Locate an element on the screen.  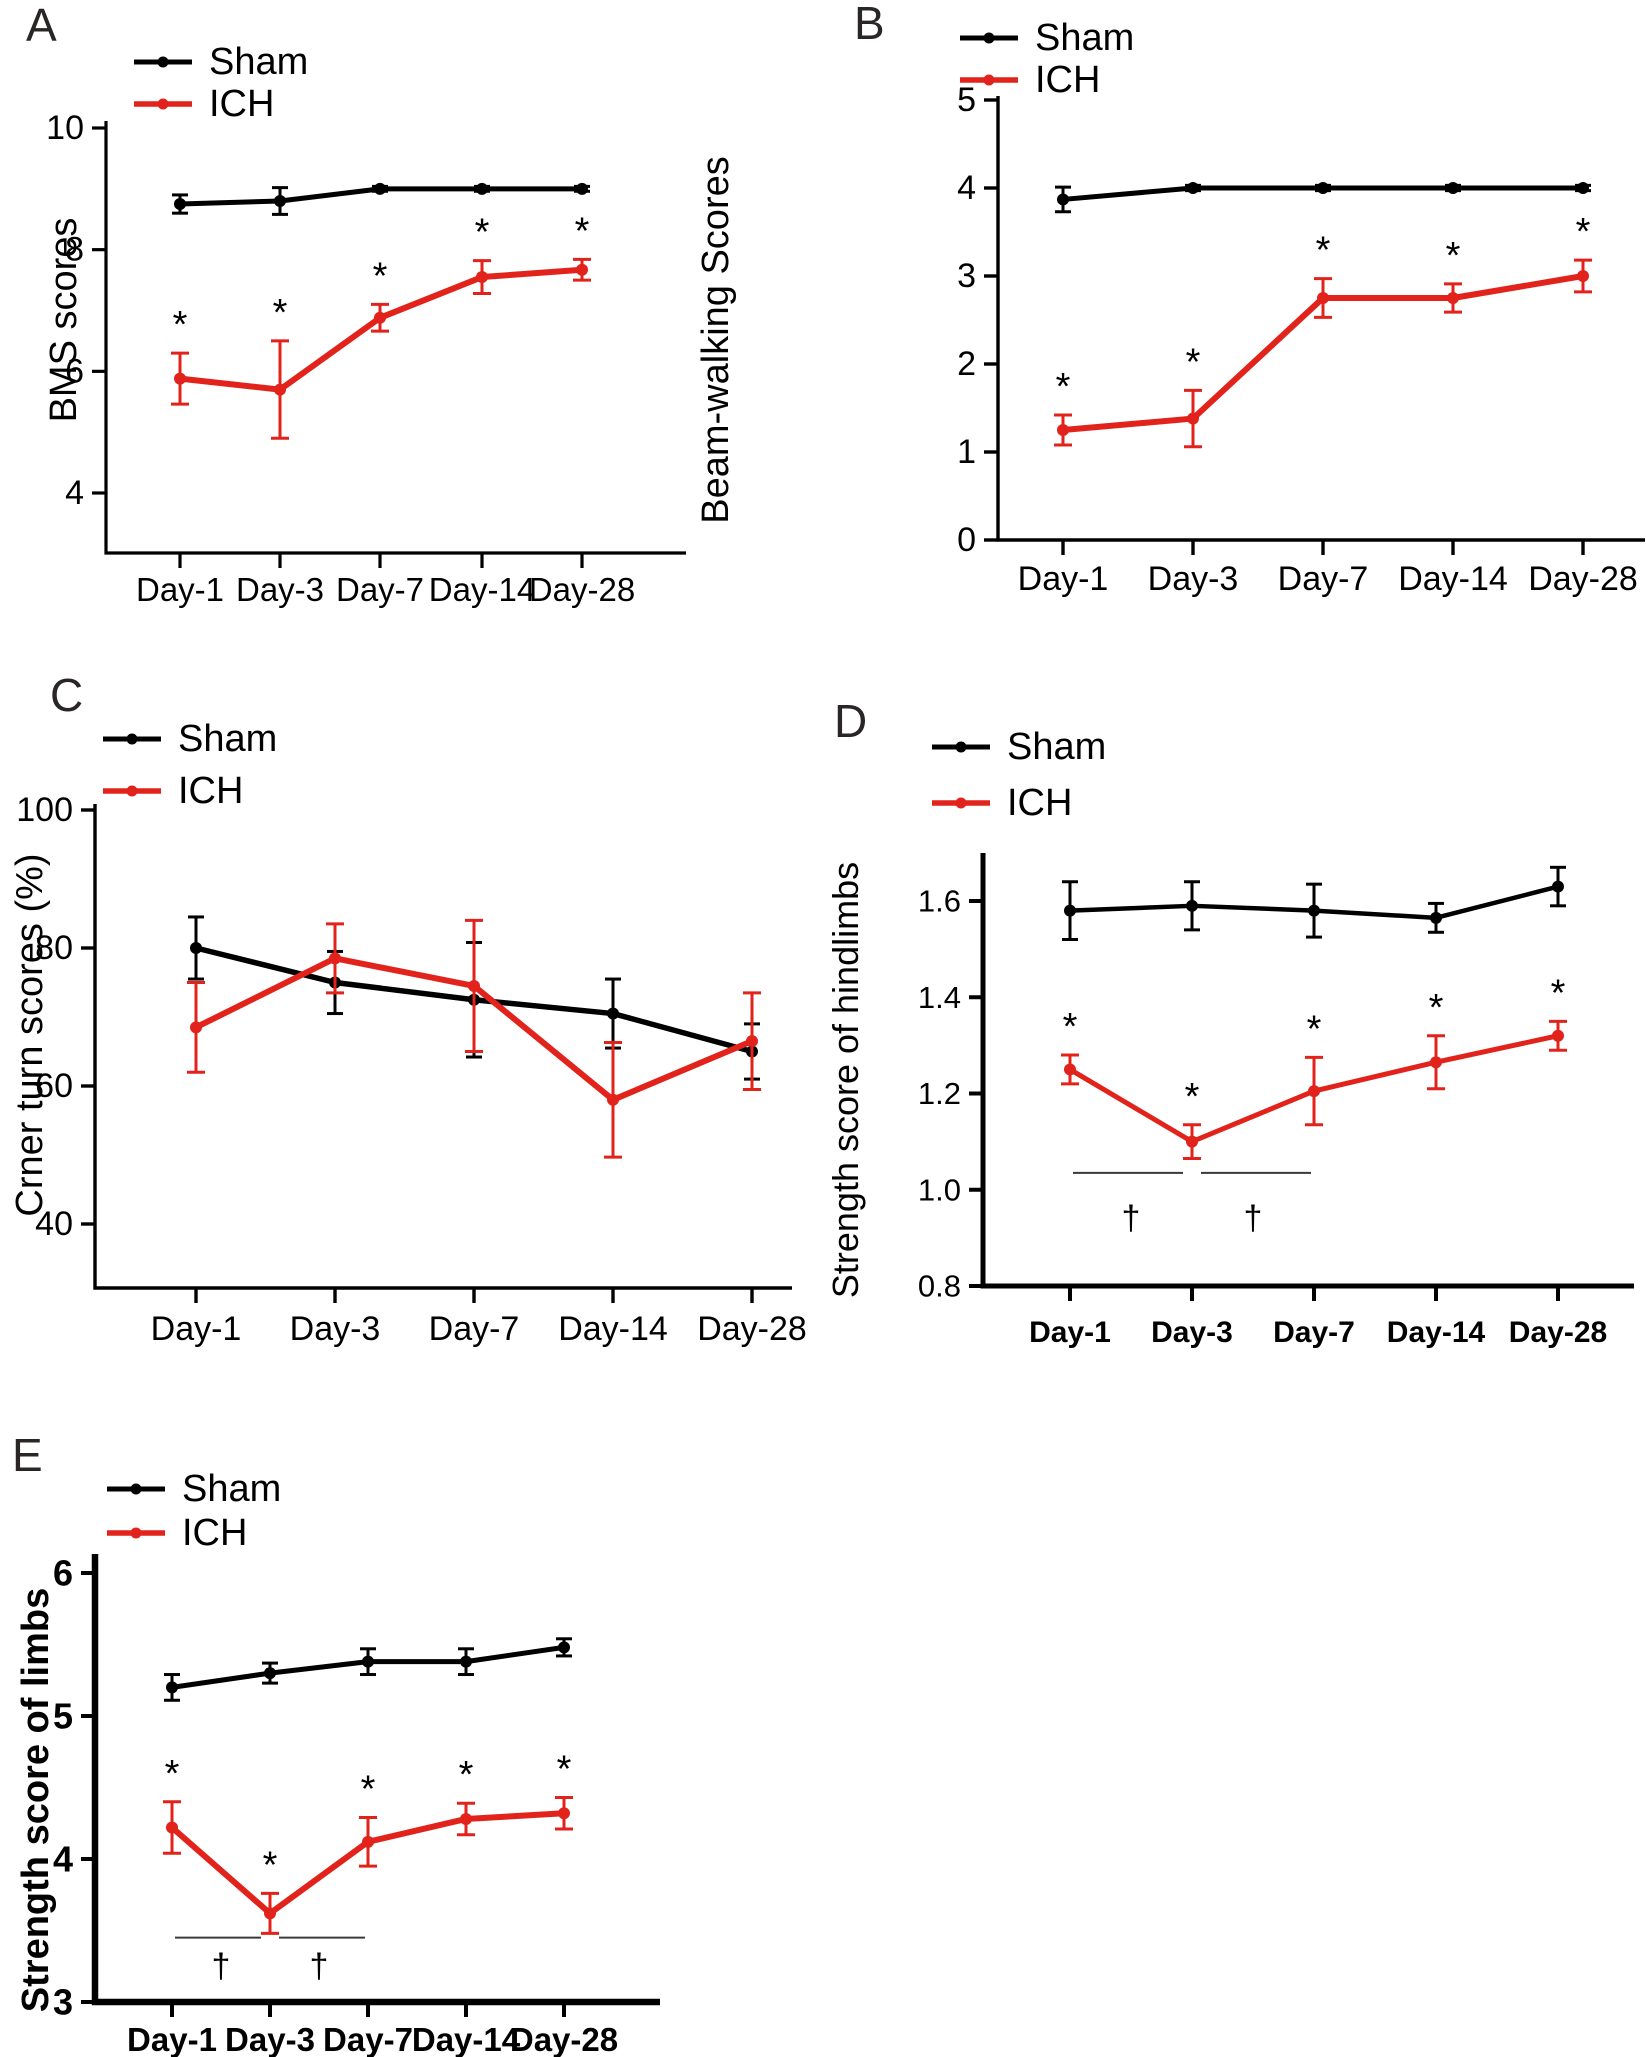
panel-b-legend: Sham ICH is located at coordinates (1047, 59).